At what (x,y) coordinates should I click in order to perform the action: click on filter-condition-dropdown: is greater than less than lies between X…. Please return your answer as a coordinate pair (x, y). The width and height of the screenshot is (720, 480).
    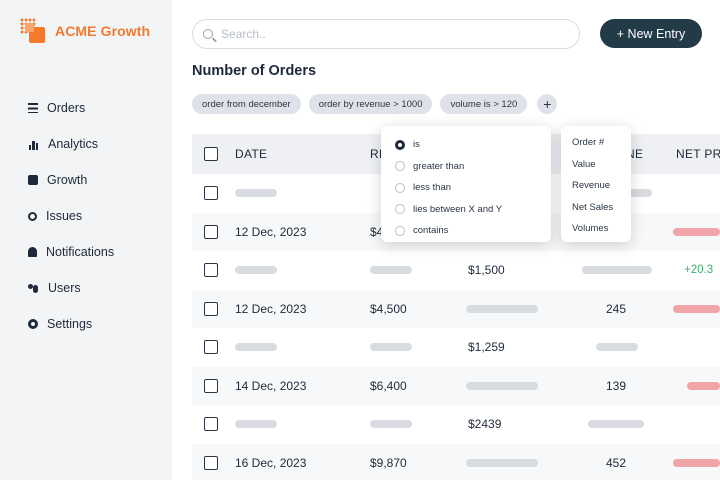
    Looking at the image, I should click on (466, 184).